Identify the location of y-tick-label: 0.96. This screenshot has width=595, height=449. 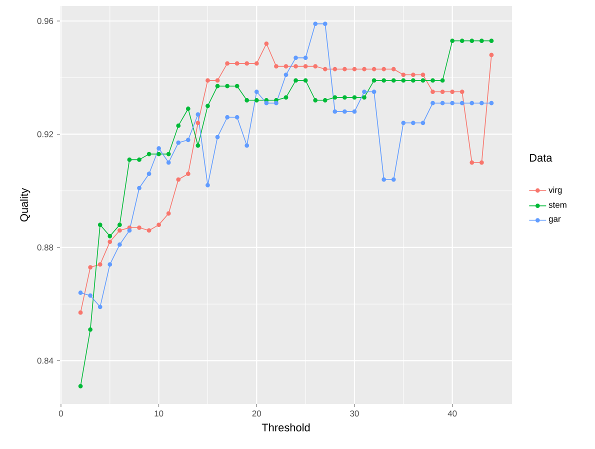
(45, 21).